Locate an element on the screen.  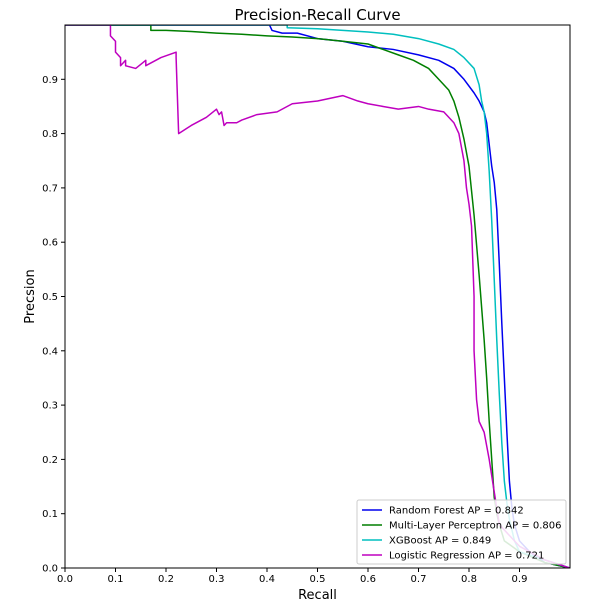
x-tick-label: 0.4 is located at coordinates (267, 579).